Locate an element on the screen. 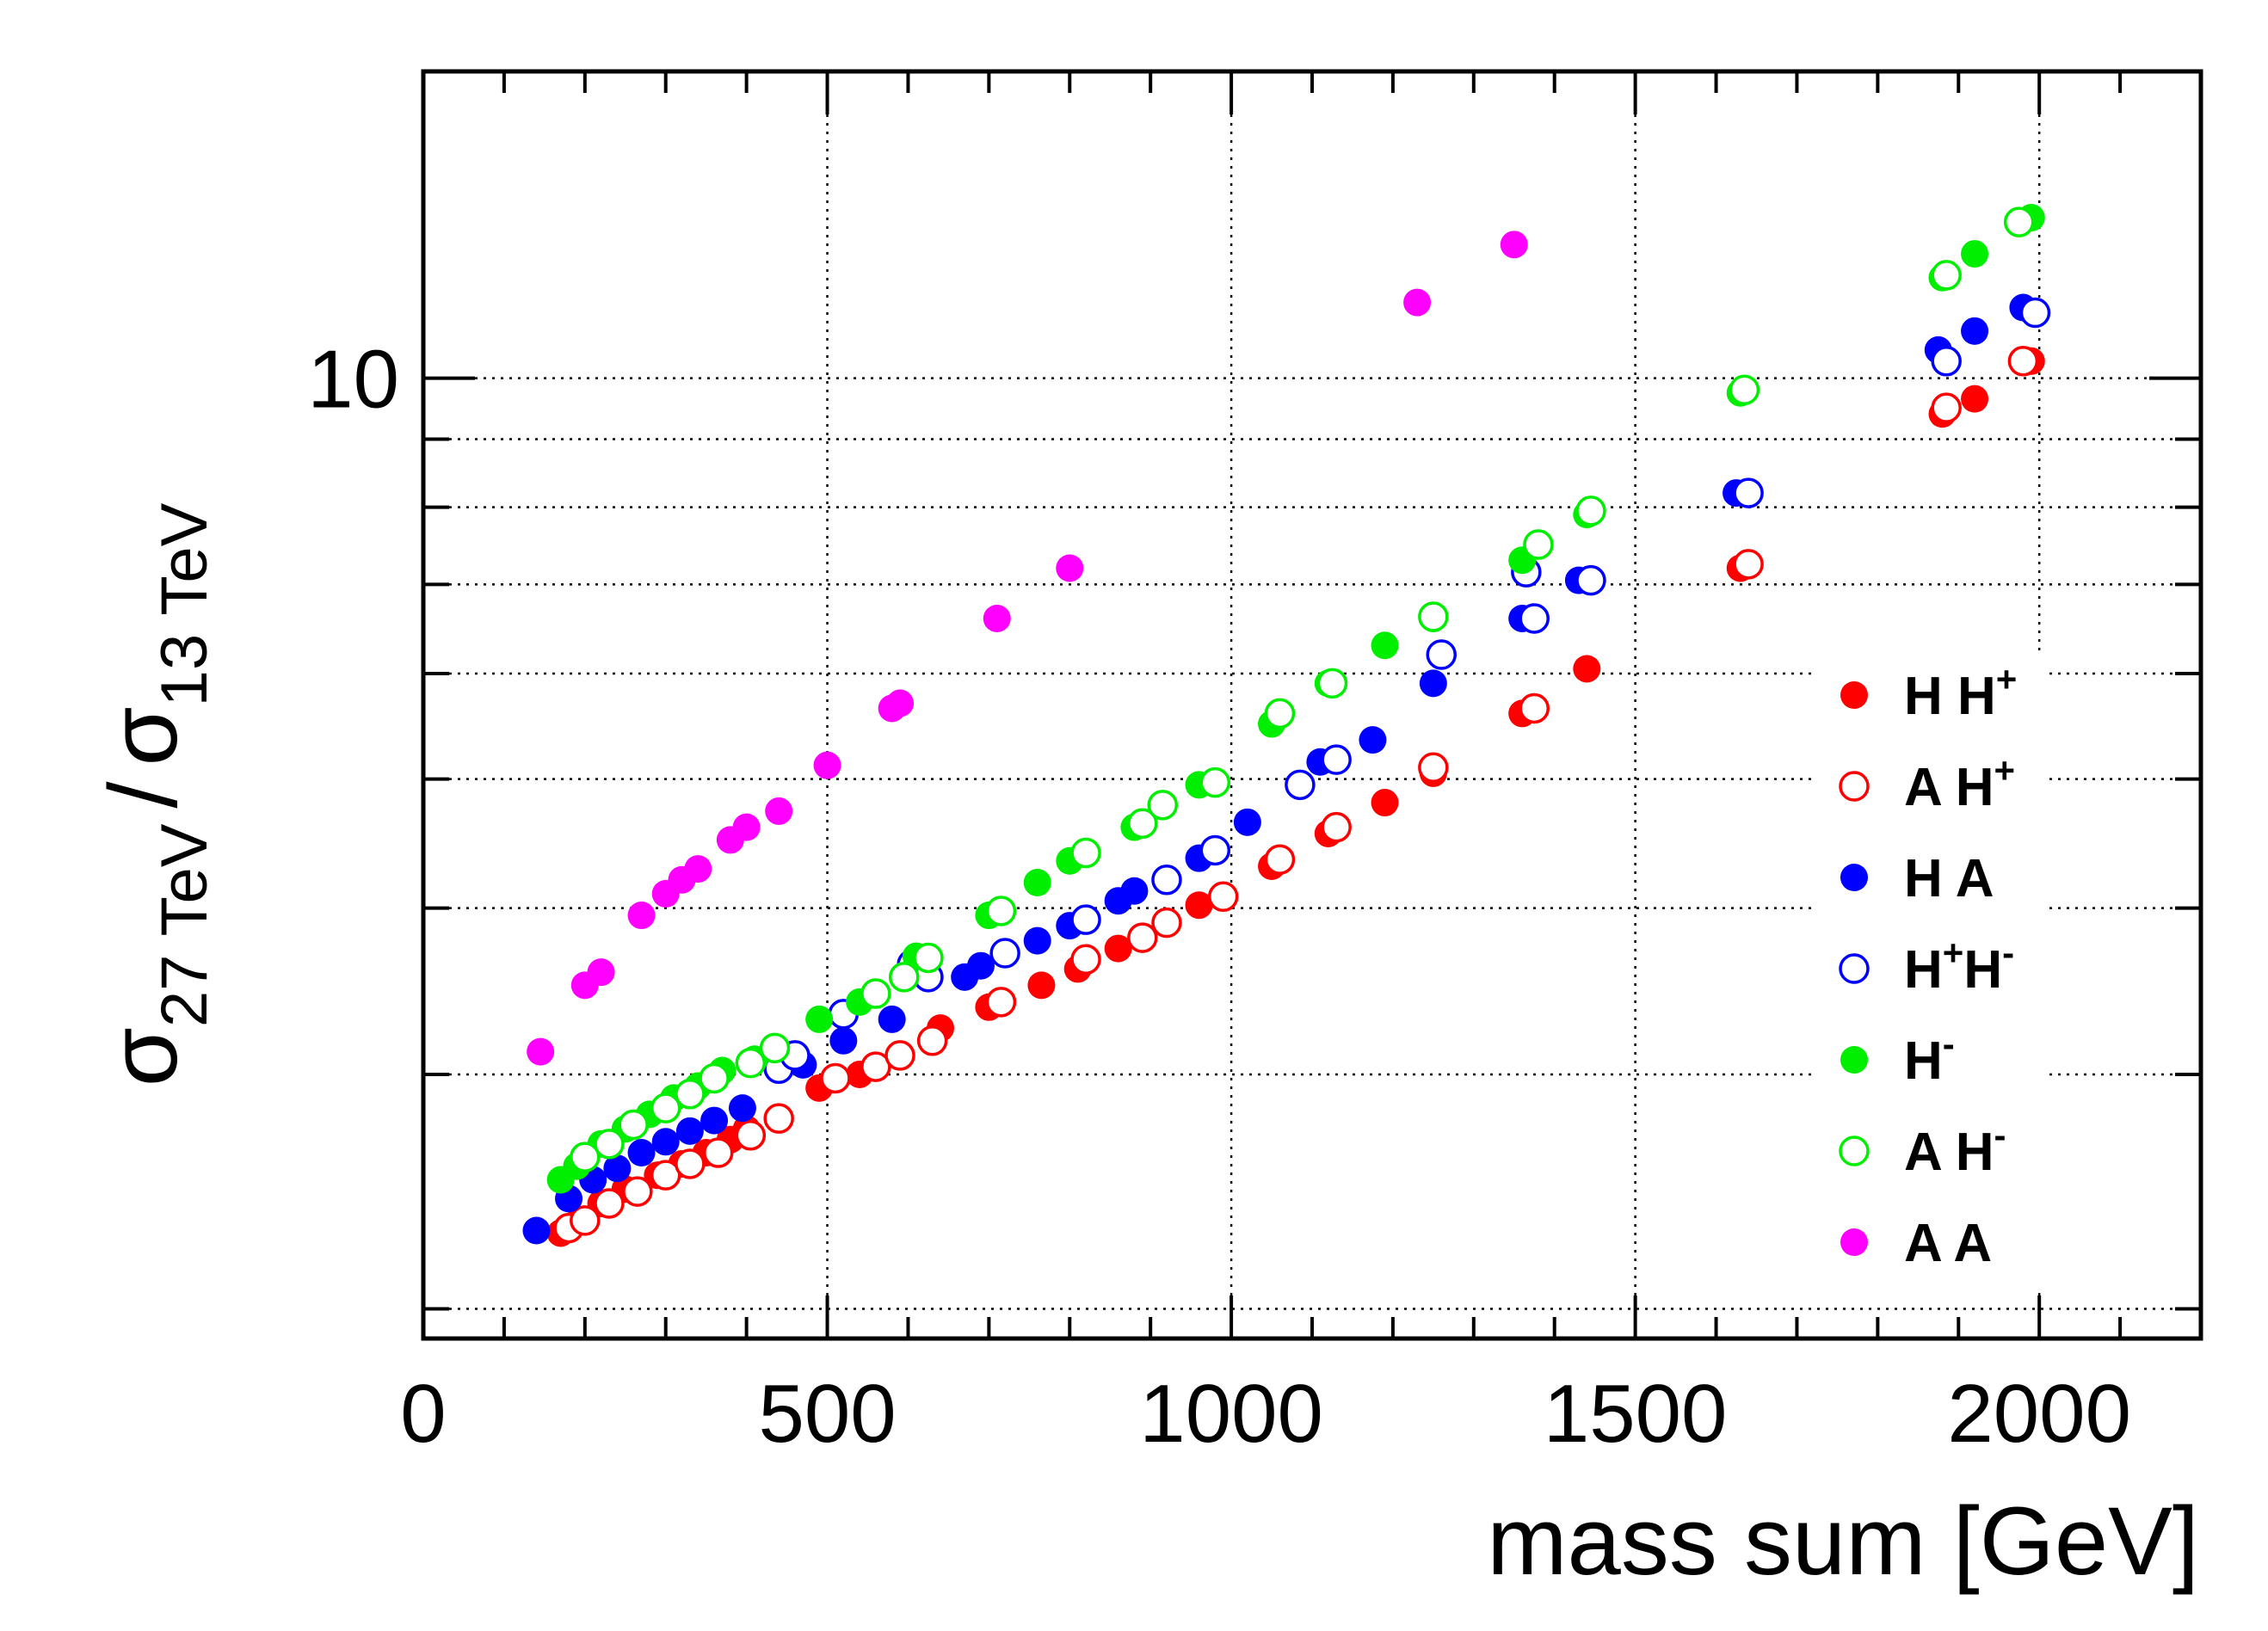 This screenshot has height=1631, width=2268. legend-item: A A is located at coordinates (1916, 1243).